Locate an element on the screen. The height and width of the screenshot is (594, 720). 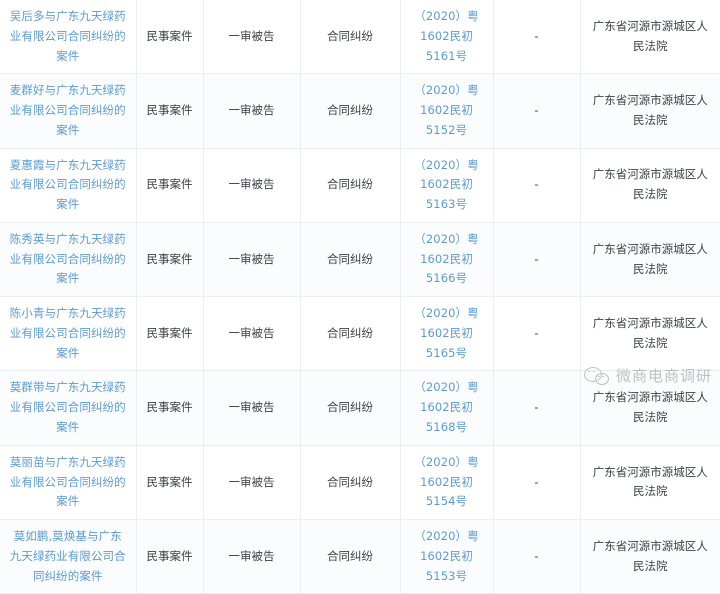
case-number-cell-link: （2020）粤1602民初5168号 is located at coordinates (446, 407).